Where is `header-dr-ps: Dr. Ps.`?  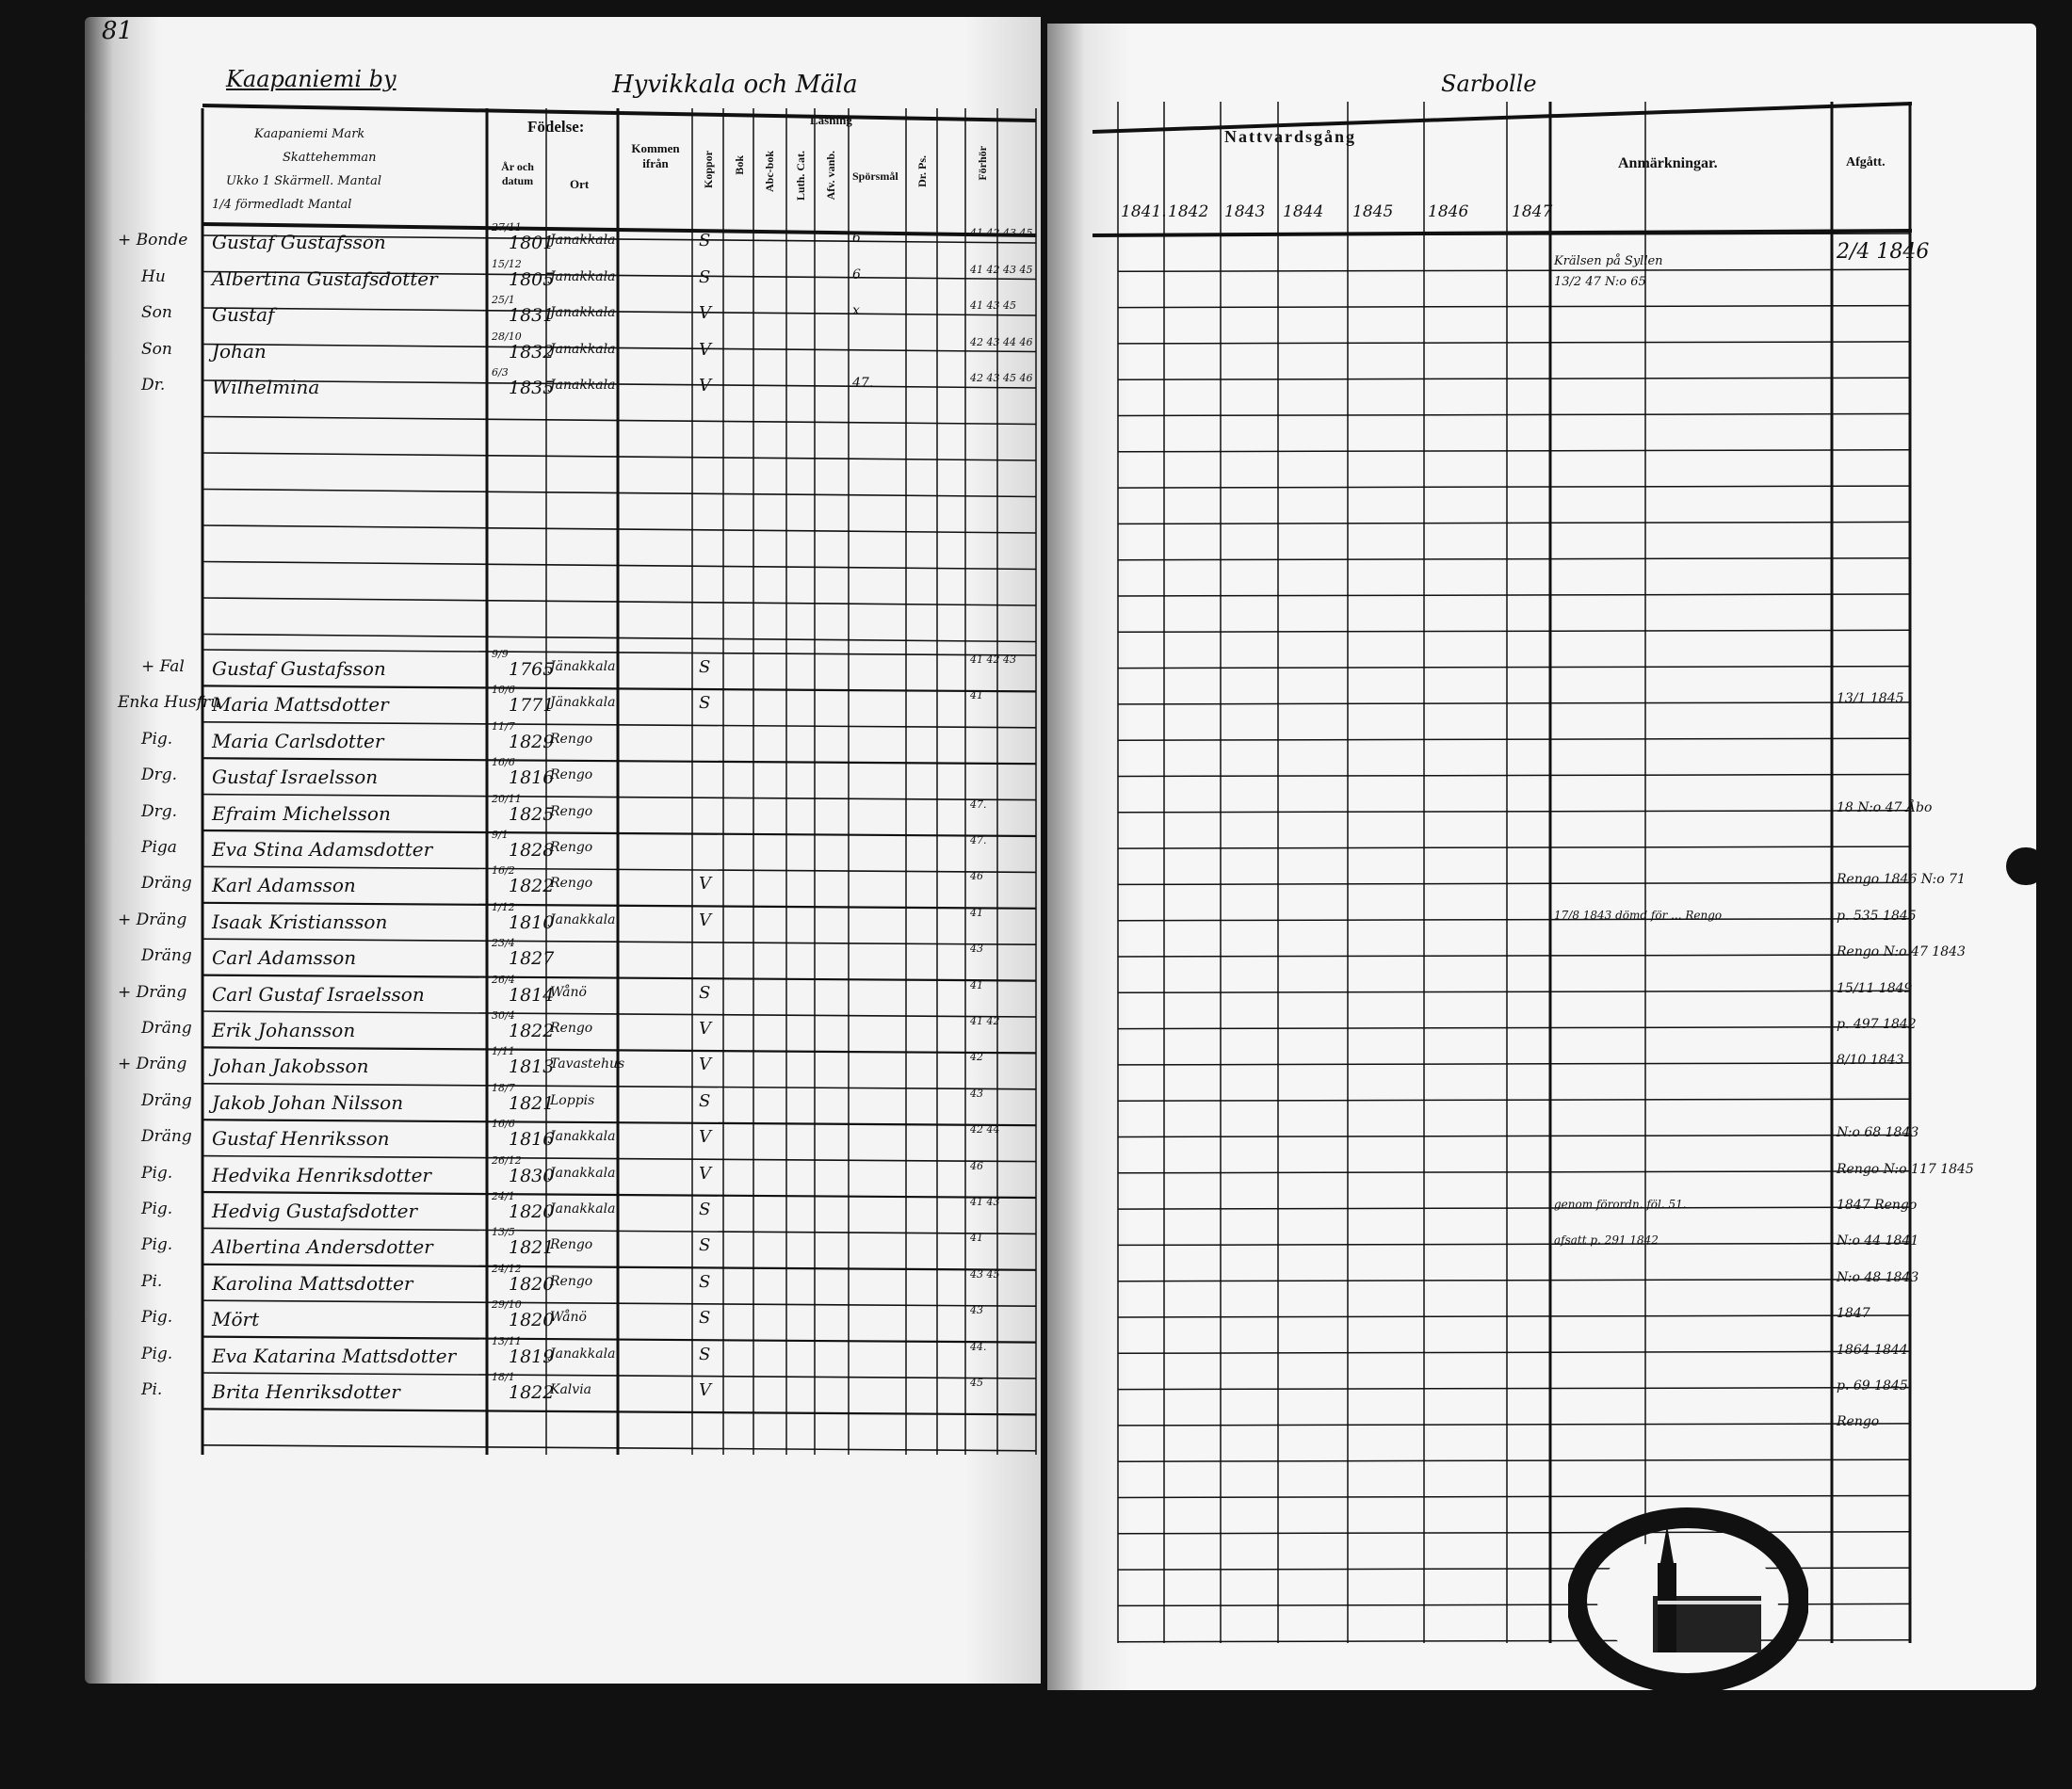 header-dr-ps: Dr. Ps. is located at coordinates (922, 171).